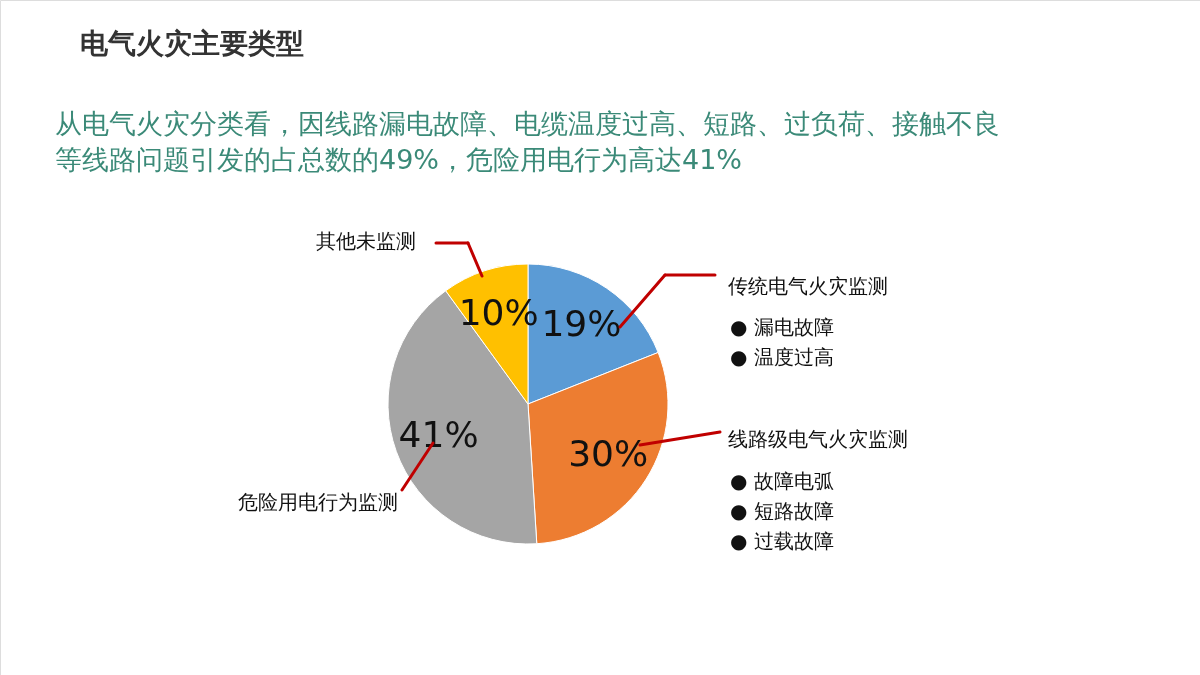  What do you see at coordinates (192, 43) in the screenshot?
I see `chart-title: 电气火灾主要类型` at bounding box center [192, 43].